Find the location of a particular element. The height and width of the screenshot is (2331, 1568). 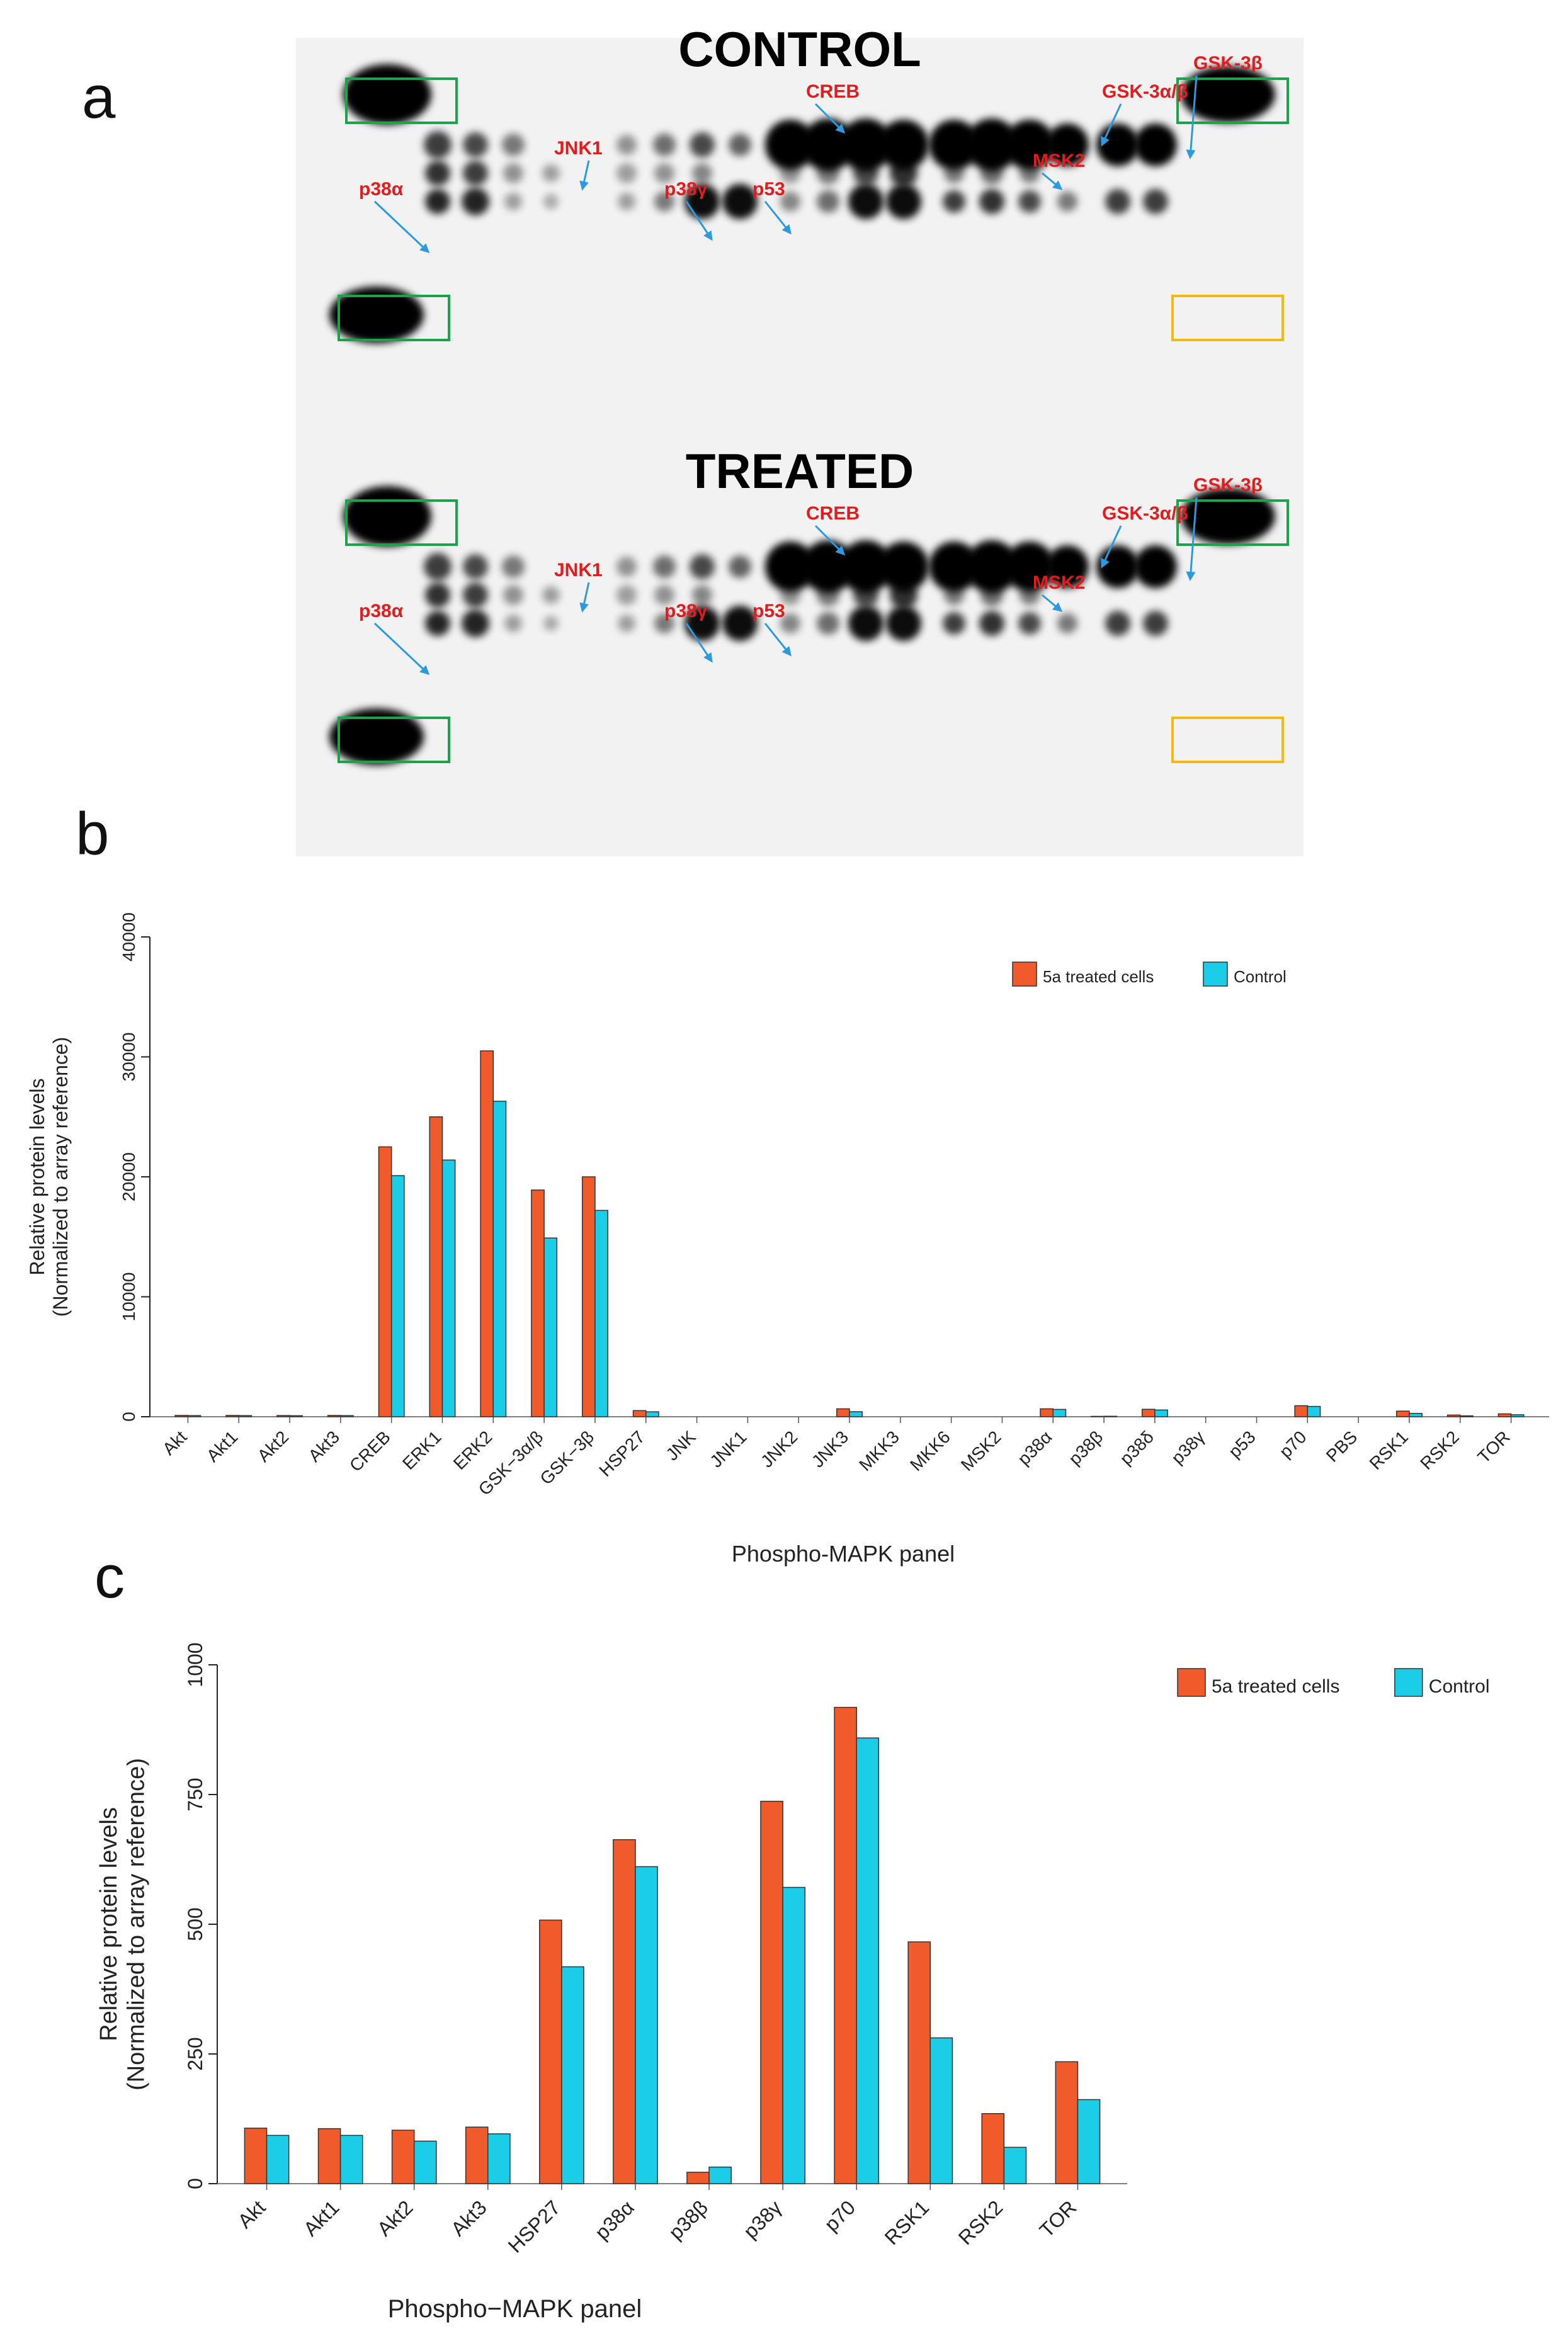

protein-label: GSK-3β is located at coordinates (1228, 64).